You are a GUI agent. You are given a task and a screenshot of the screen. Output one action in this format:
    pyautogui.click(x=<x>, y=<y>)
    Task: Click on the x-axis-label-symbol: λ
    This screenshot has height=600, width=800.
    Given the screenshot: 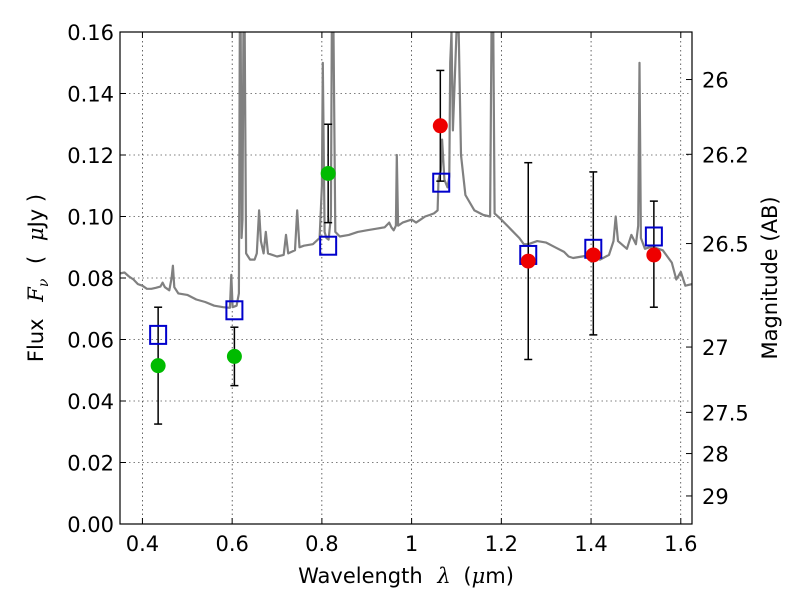 What is the action you would take?
    pyautogui.click(x=443, y=576)
    